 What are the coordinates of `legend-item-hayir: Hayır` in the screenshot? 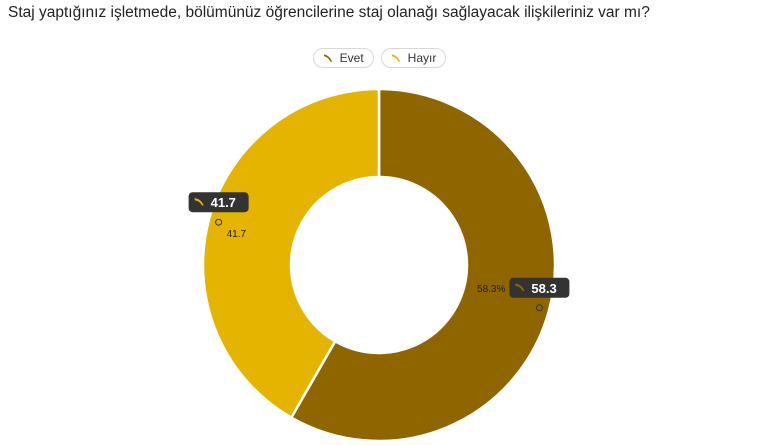 It's located at (413, 58).